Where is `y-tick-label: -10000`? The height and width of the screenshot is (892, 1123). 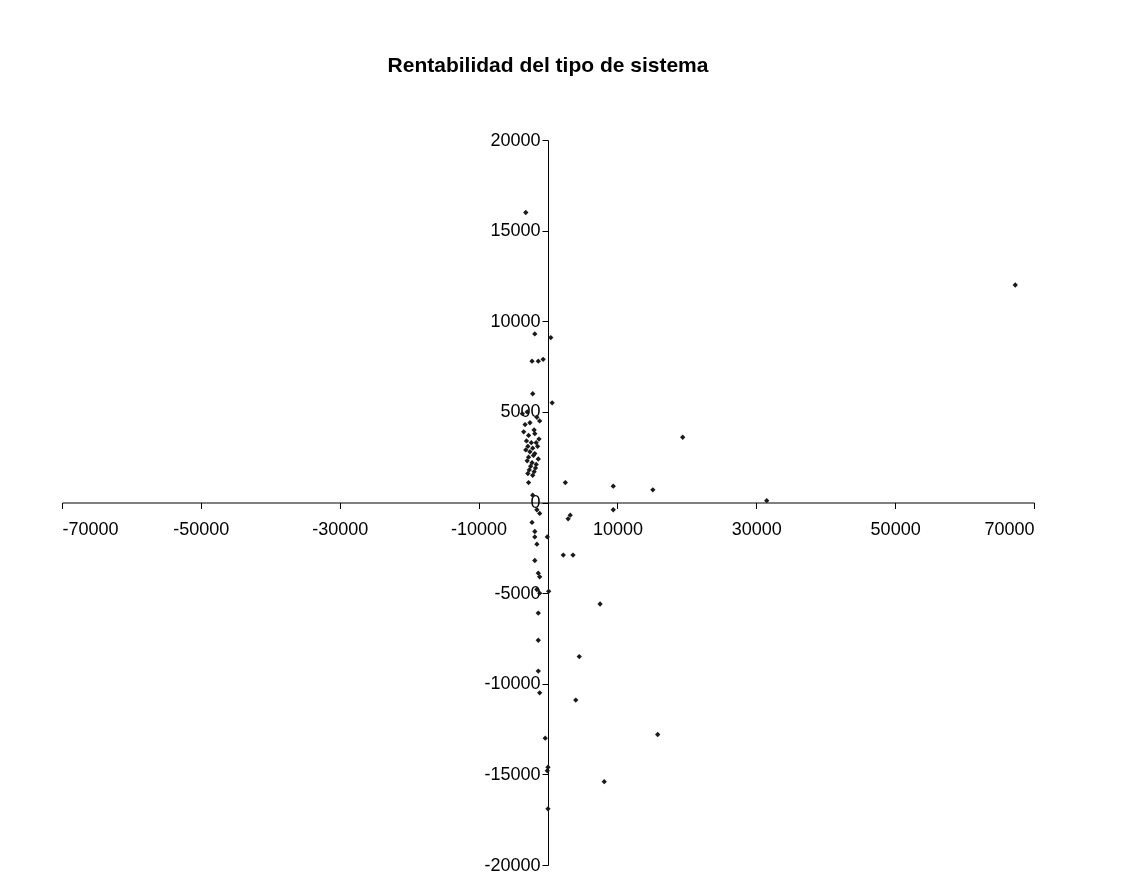
y-tick-label: -10000 is located at coordinates (512, 683).